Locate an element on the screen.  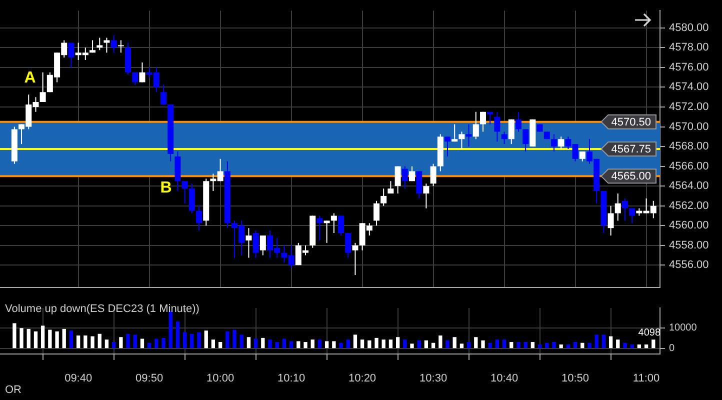
y-tick-label: 4570.00 is located at coordinates (689, 126).